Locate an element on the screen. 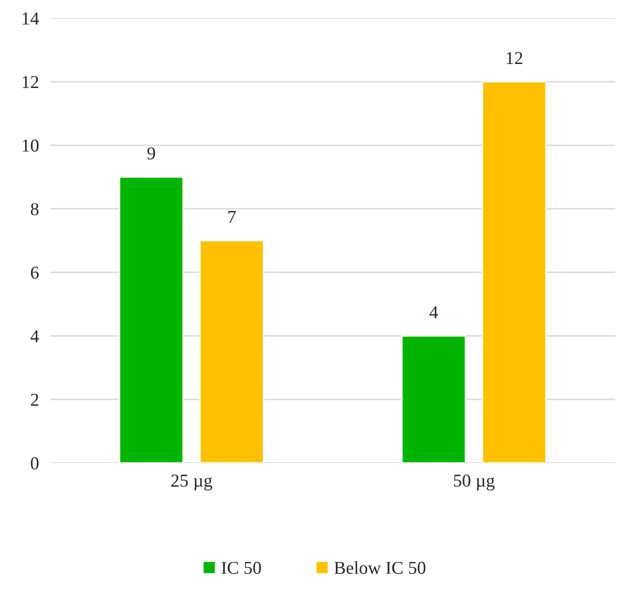 This screenshot has width=629, height=606. y-tick-label: 12 is located at coordinates (30, 82).